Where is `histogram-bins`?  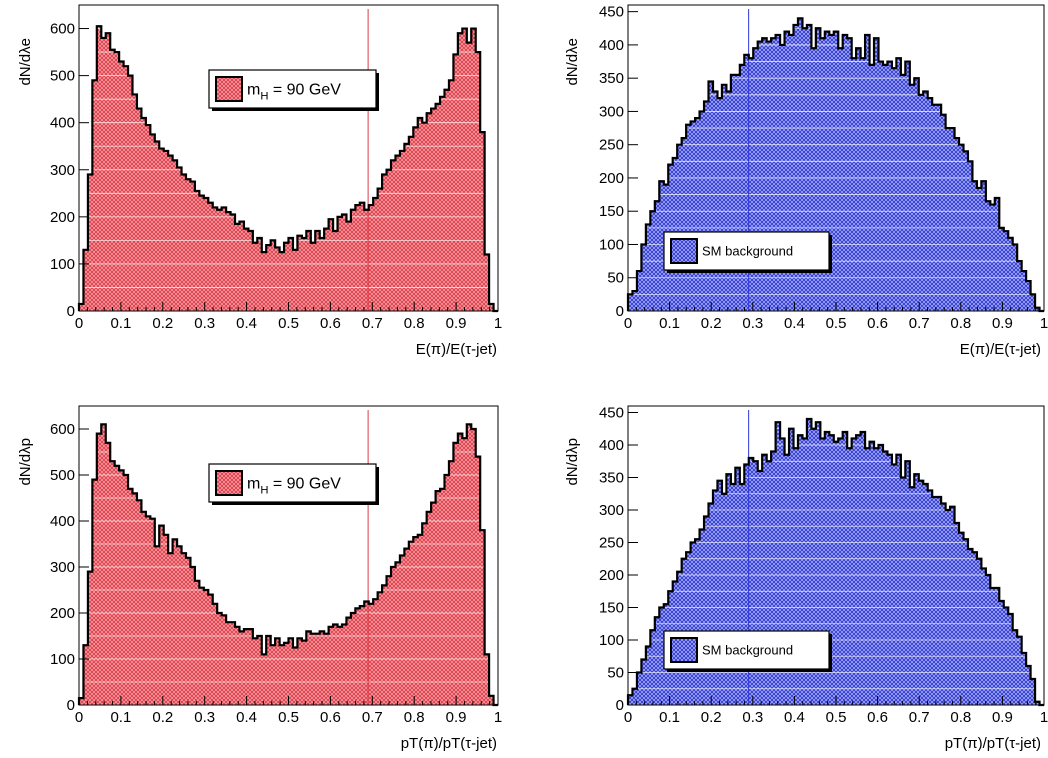
histogram-bins is located at coordinates (286, 169).